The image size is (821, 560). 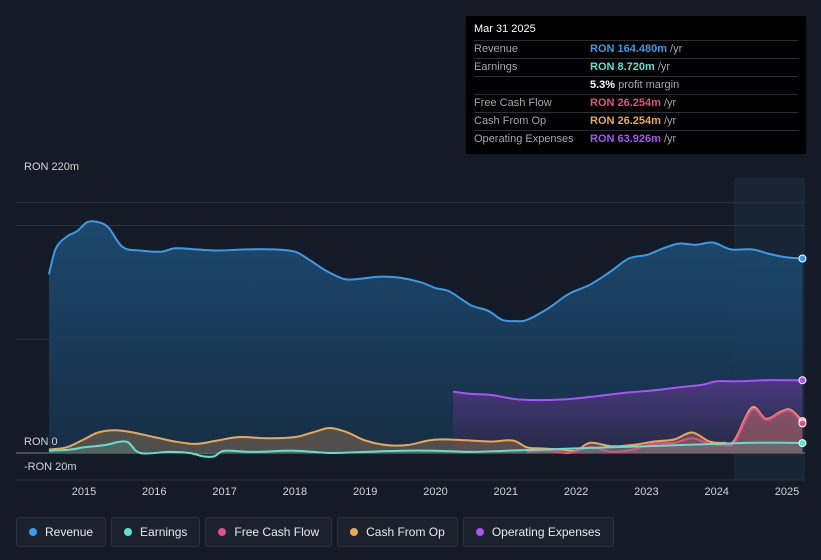 What do you see at coordinates (664, 431) in the screenshot?
I see `free-cash-flow-area` at bounding box center [664, 431].